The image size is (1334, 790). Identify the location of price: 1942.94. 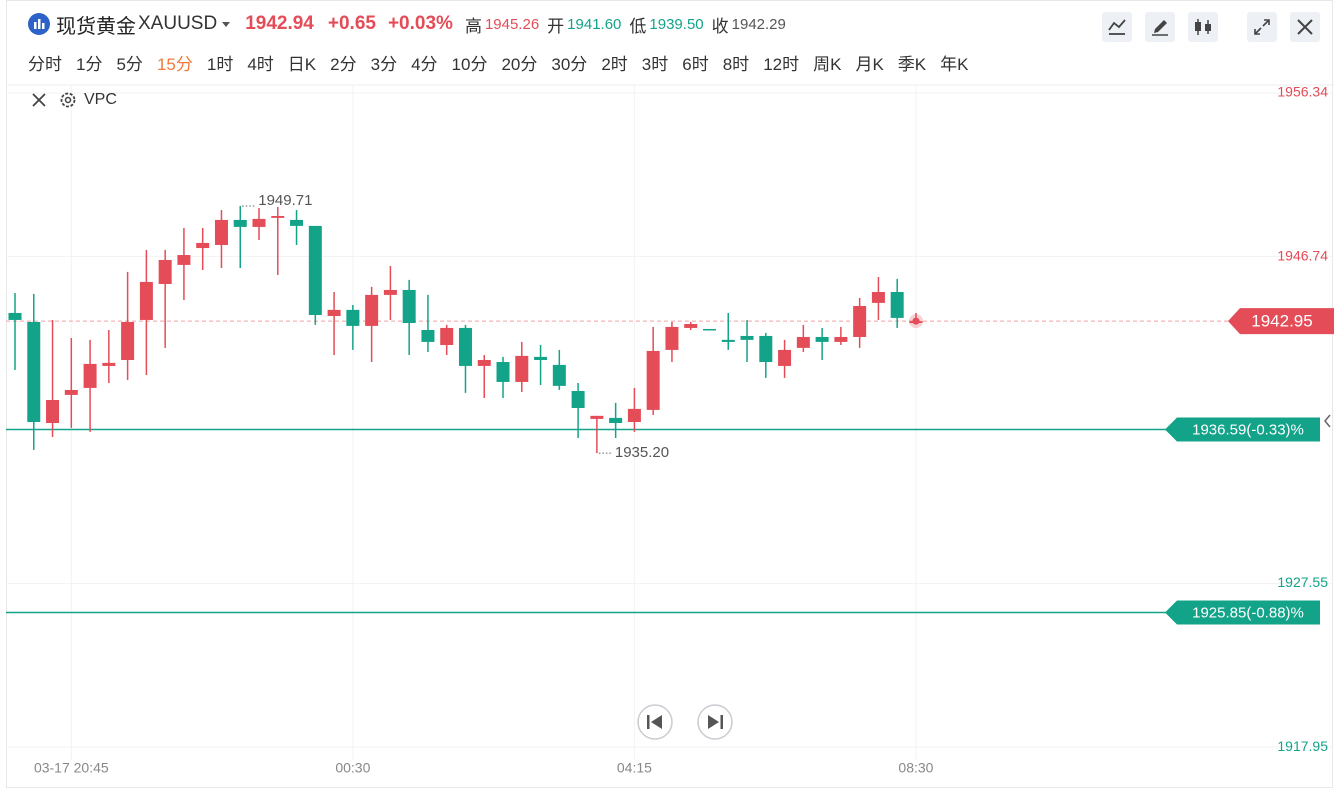
(279, 23).